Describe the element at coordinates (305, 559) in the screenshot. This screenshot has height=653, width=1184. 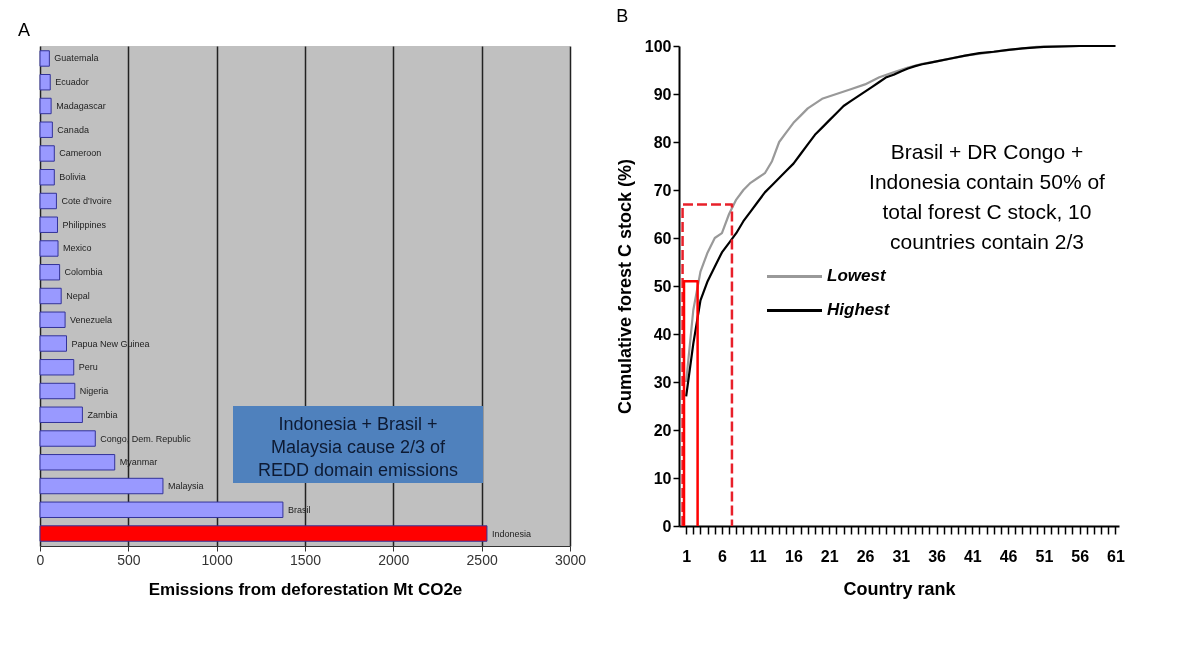
I see `x-tick-label: 1500` at that location.